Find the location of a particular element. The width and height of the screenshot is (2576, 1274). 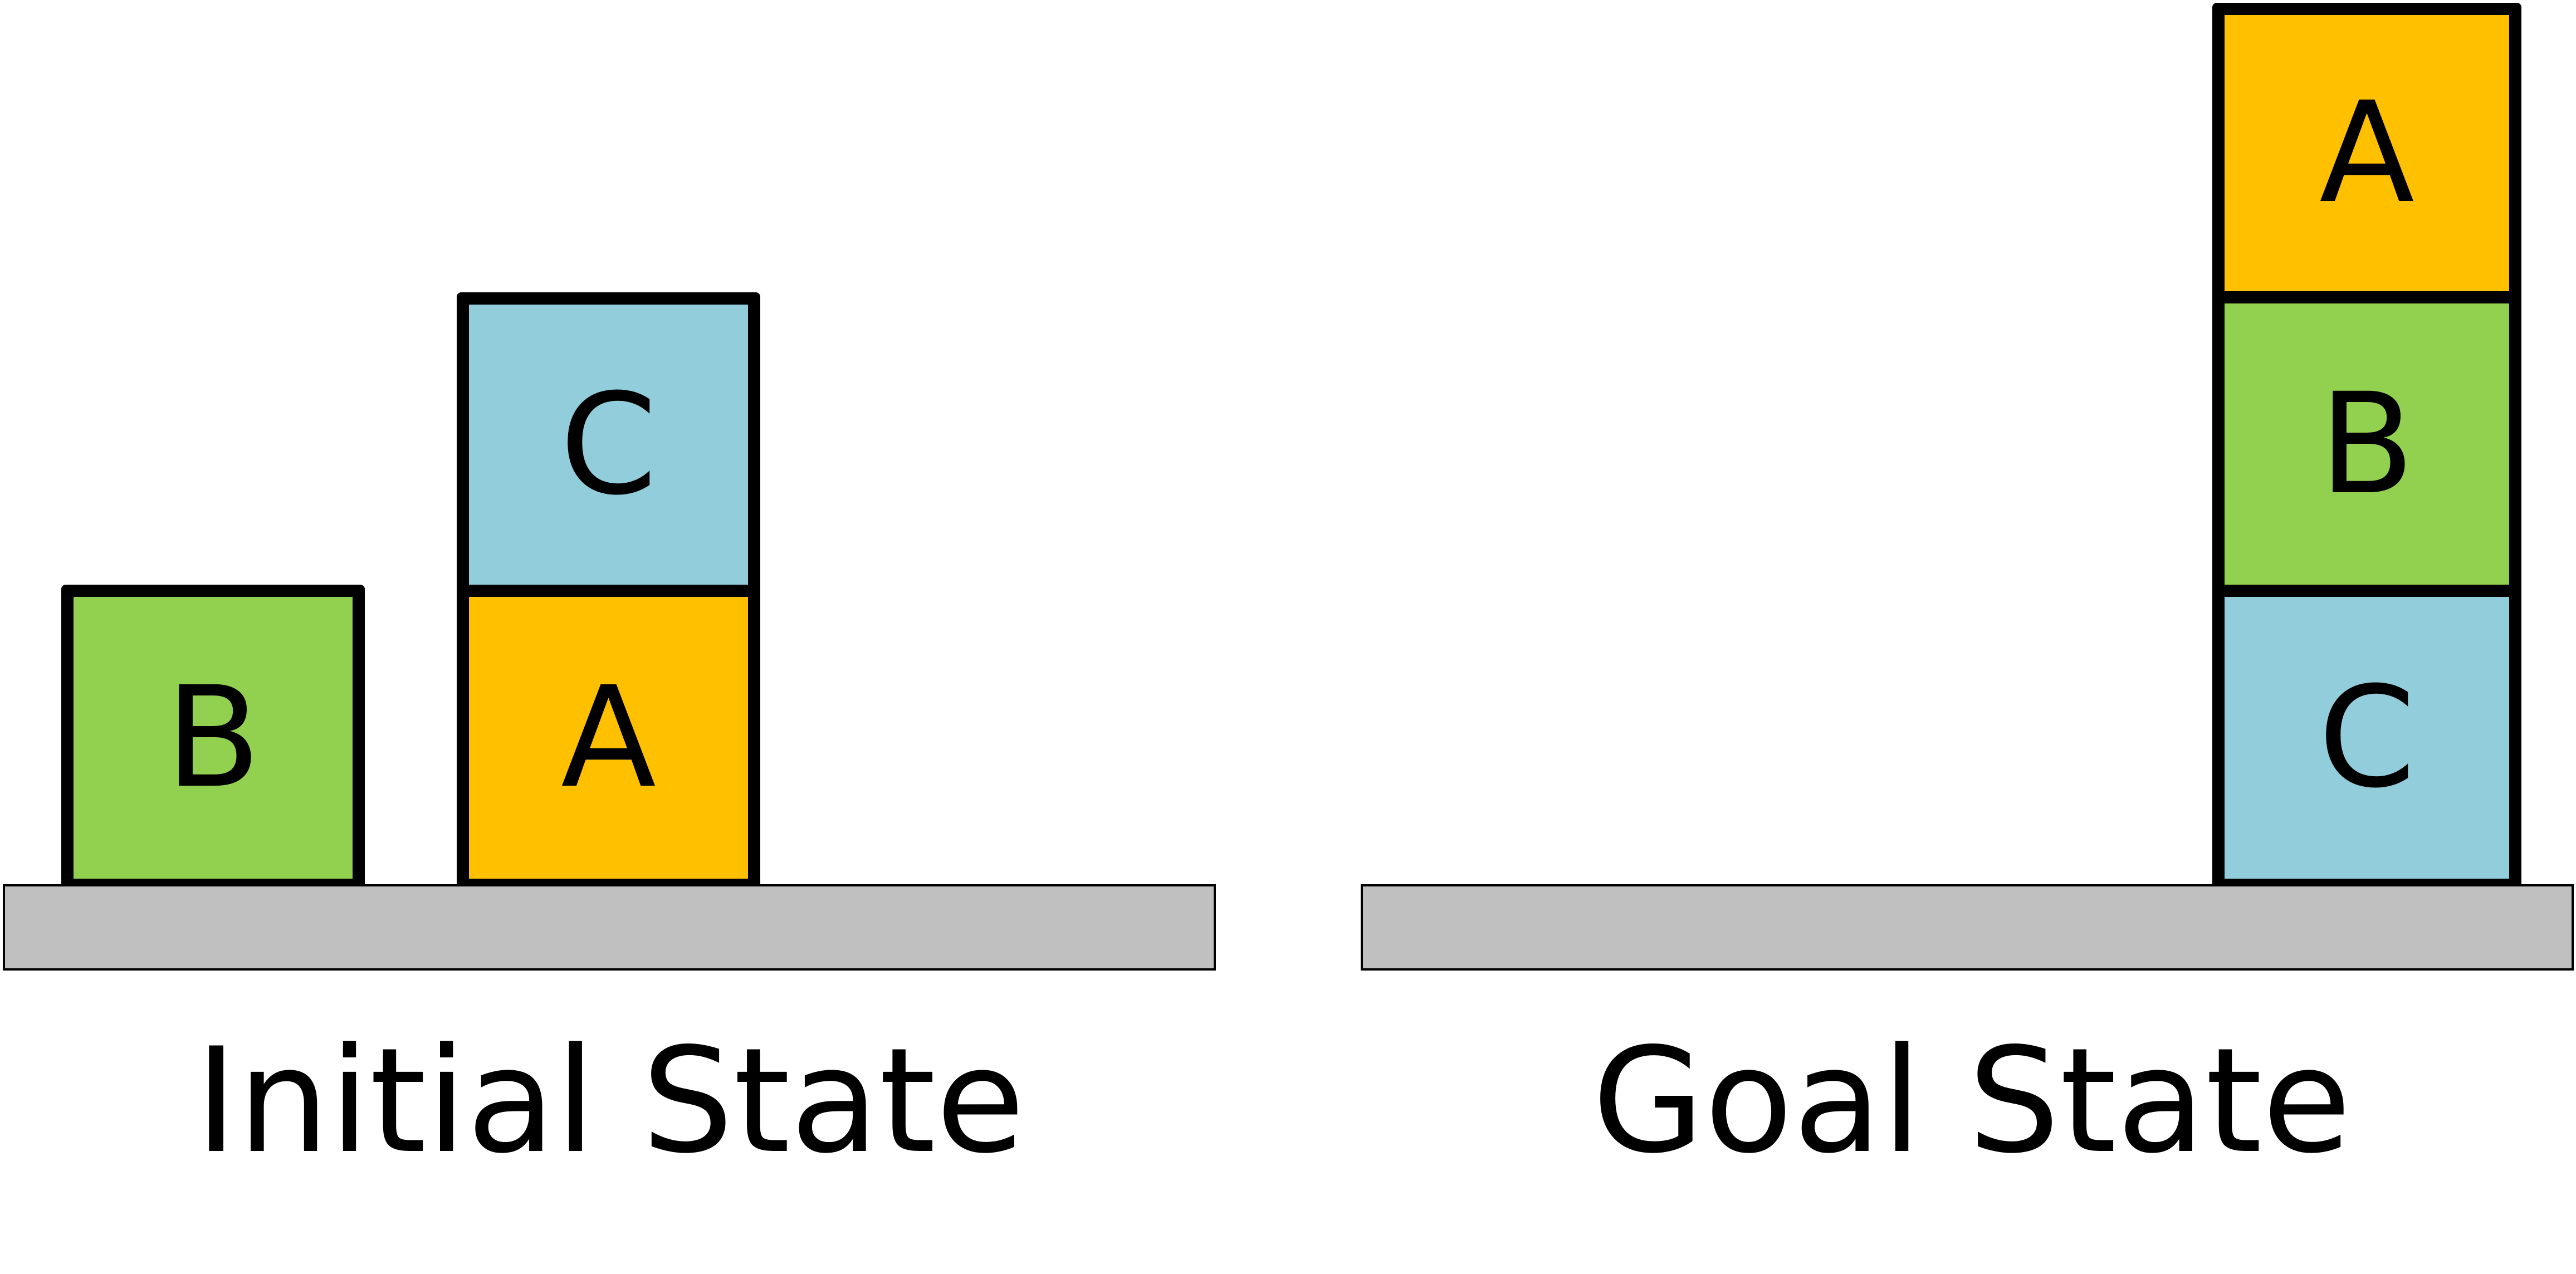

initial-state-label: Initial State is located at coordinates (609, 1101).